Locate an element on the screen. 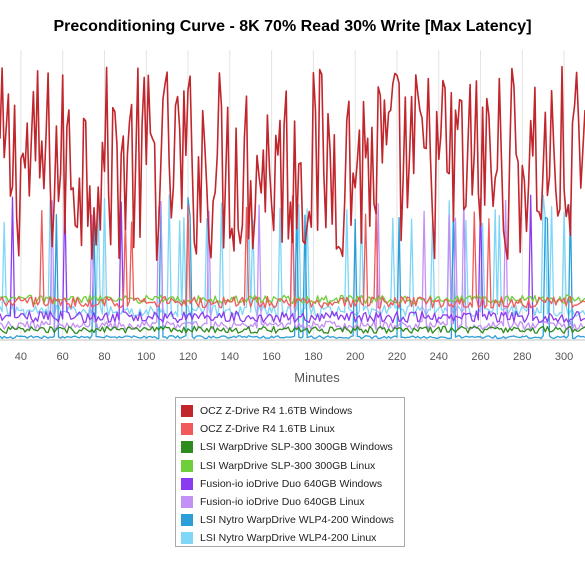 The image size is (585, 566). x-tick-label: 280 is located at coordinates (522, 357).